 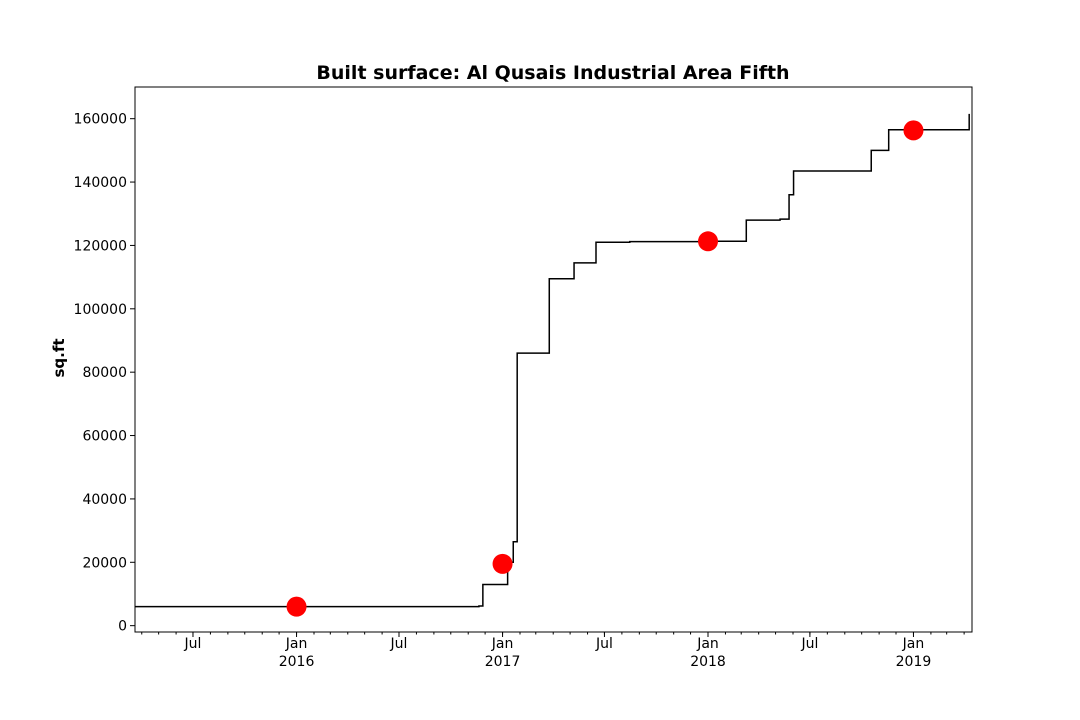 What do you see at coordinates (104, 563) in the screenshot?
I see `y-tick-label: 20000` at bounding box center [104, 563].